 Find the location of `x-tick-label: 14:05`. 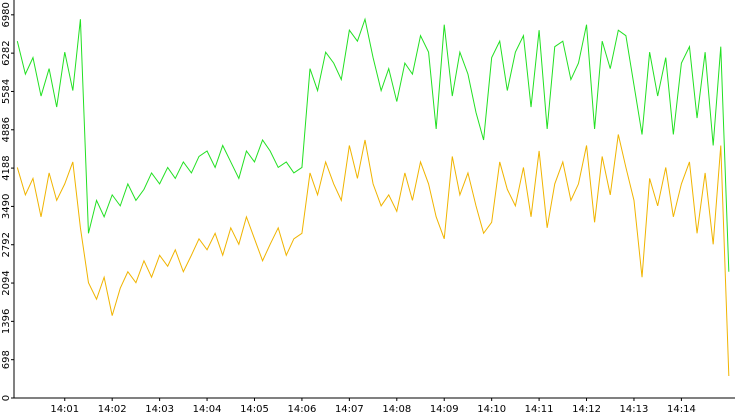

x-tick-label: 14:05 is located at coordinates (254, 409).